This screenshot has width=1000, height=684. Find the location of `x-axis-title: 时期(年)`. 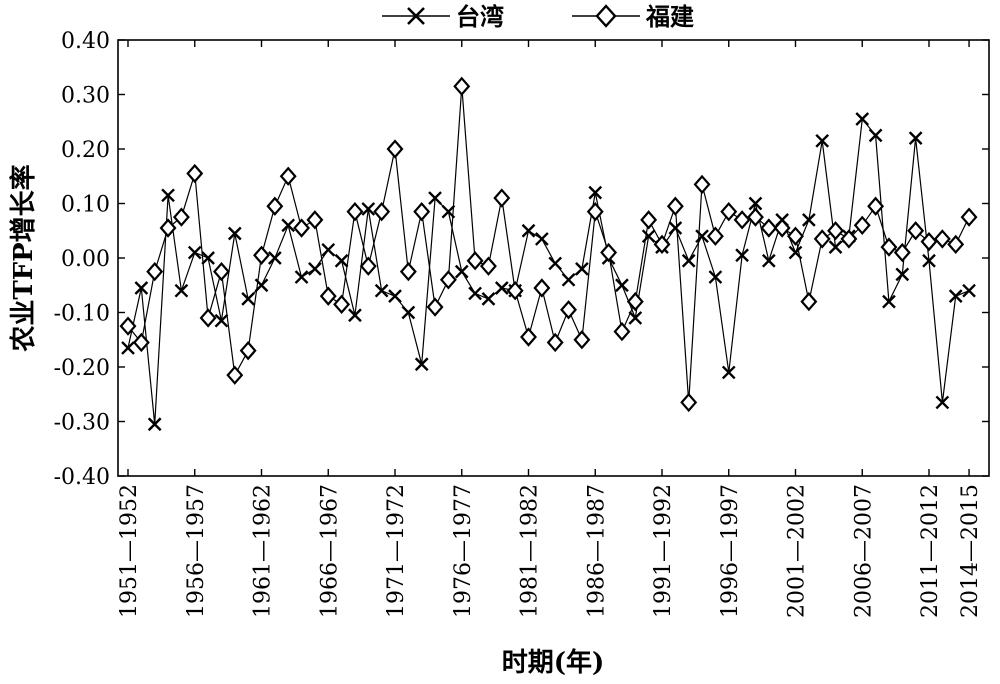

x-axis-title: 时期(年) is located at coordinates (553, 662).